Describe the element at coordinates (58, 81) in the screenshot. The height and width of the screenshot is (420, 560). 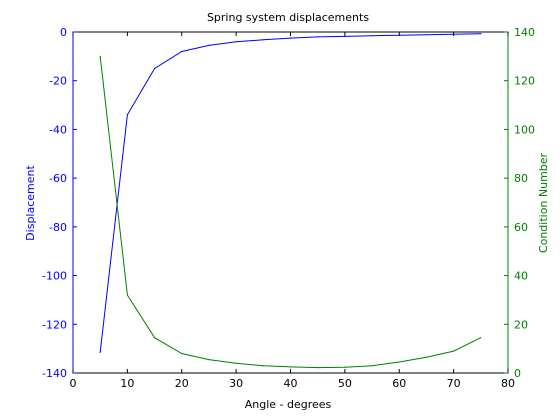
I see `left-y-tick-label: -20` at that location.